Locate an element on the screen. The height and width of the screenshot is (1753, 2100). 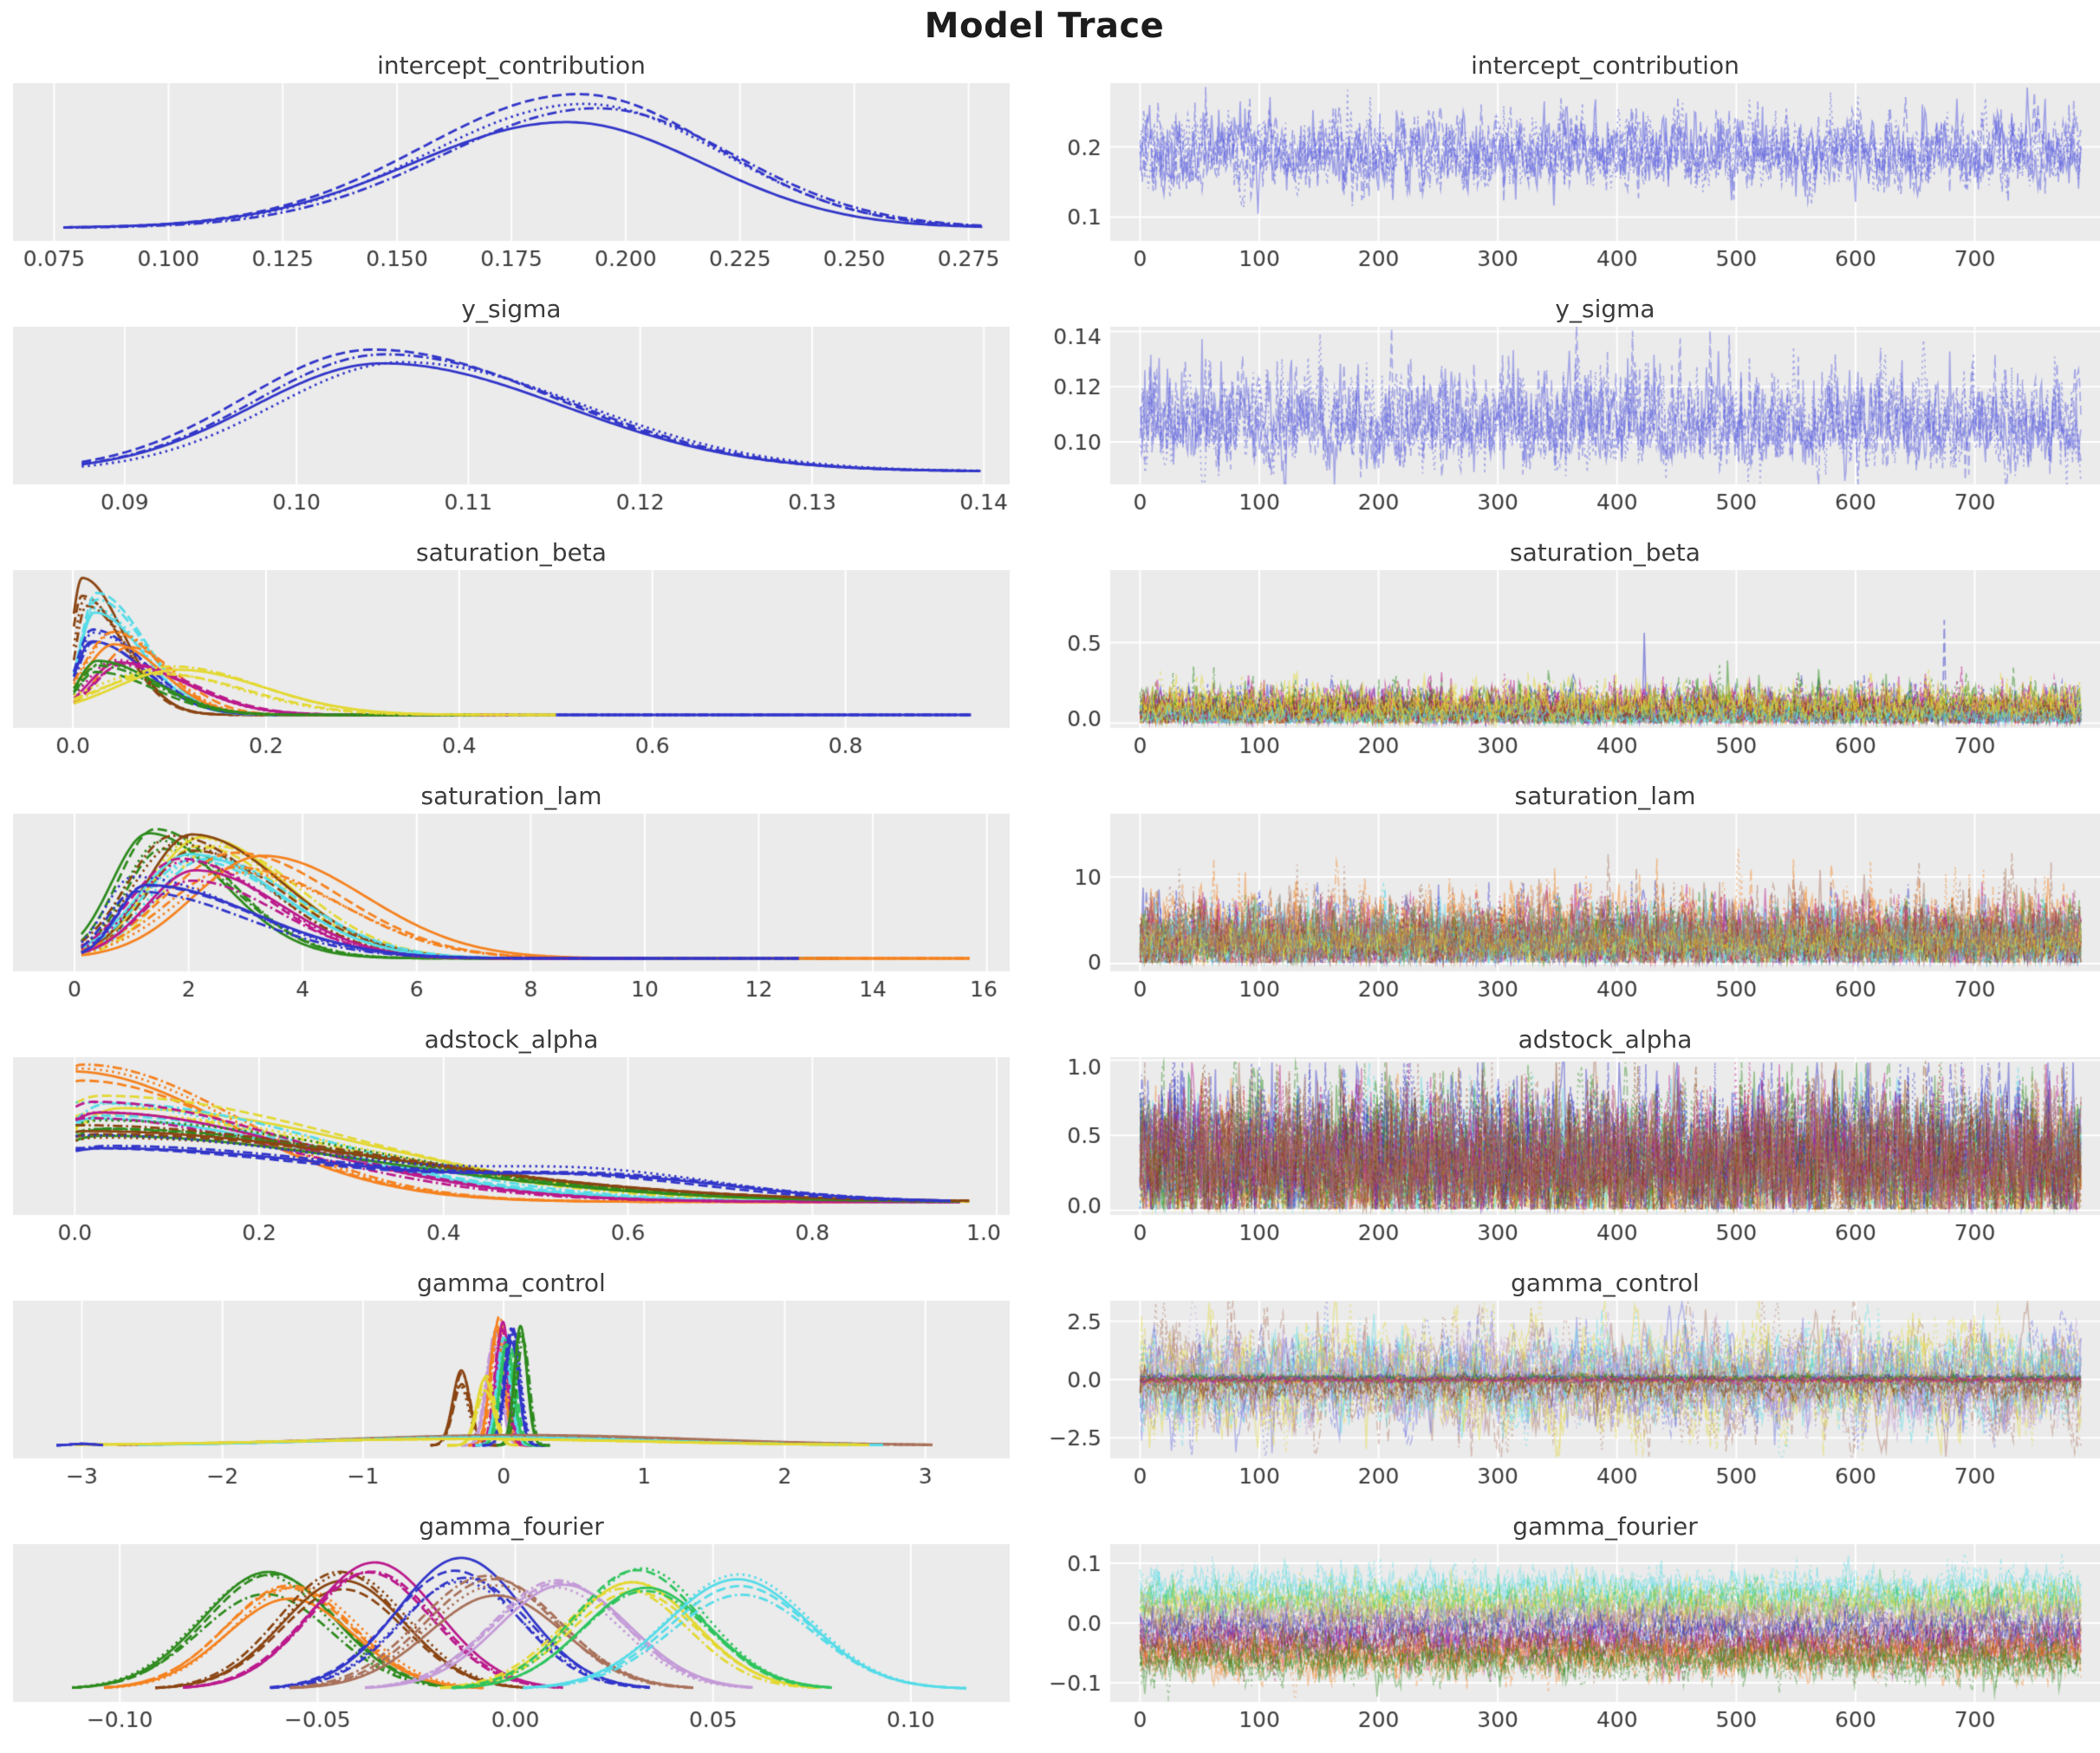
kde-canvas-gamma-fourier is located at coordinates (511, 1640).